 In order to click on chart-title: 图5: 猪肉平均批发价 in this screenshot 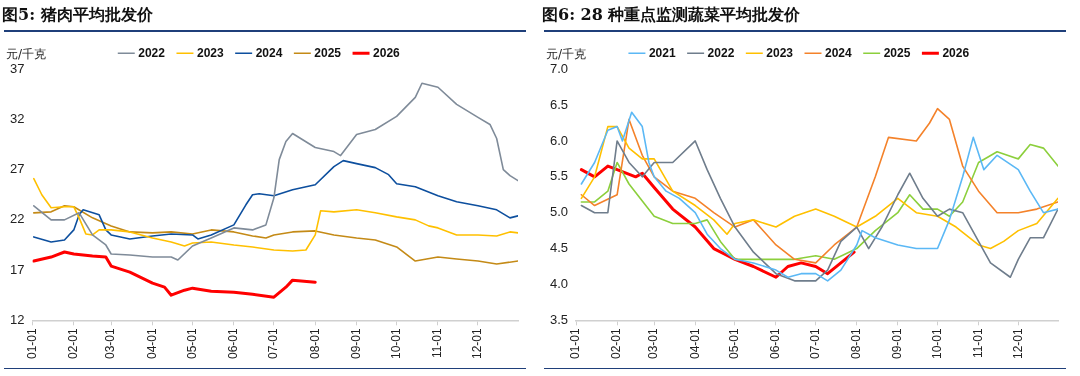, I will do `click(78, 14)`.